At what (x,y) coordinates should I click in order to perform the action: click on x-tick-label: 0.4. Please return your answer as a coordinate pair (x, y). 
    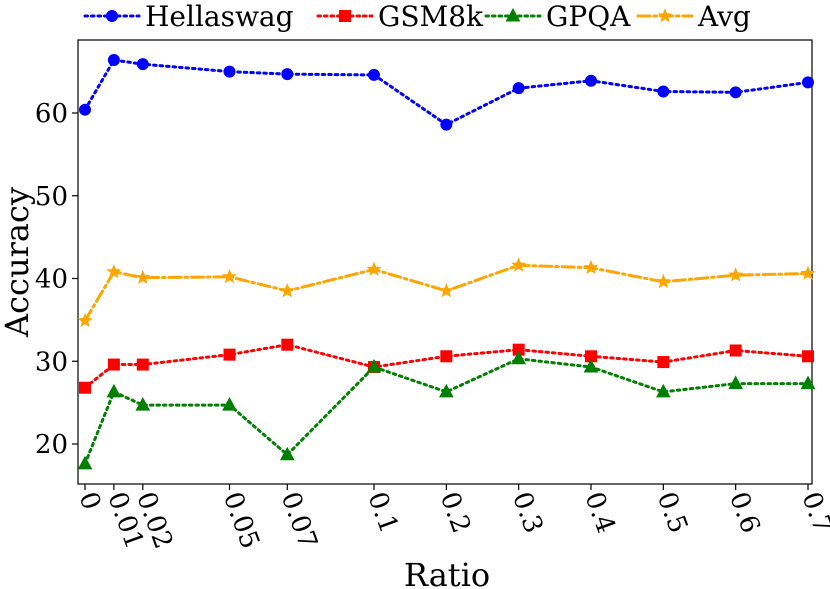
    Looking at the image, I should click on (599, 512).